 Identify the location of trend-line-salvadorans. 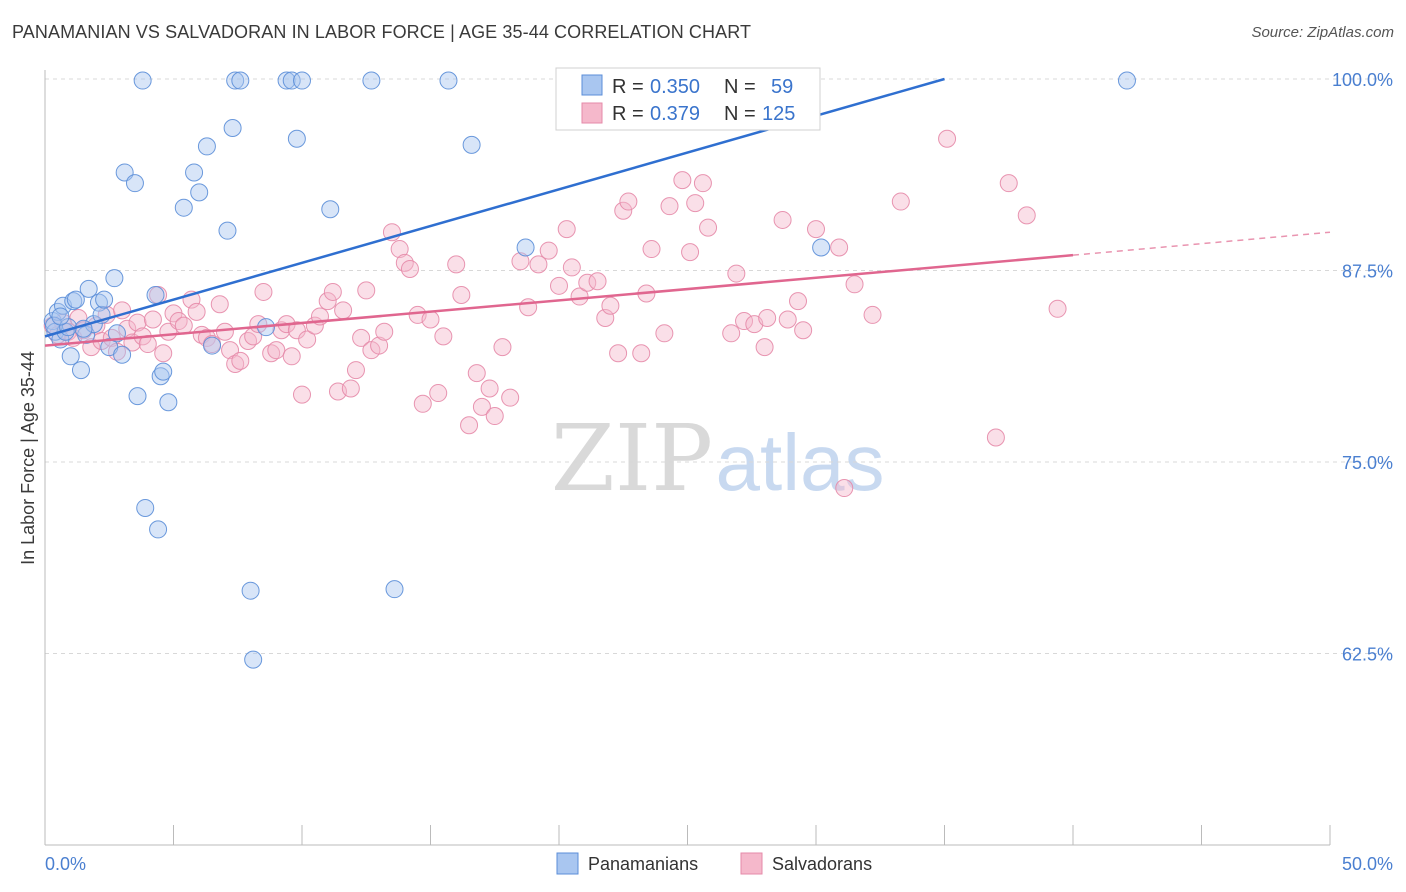
(559, 300).